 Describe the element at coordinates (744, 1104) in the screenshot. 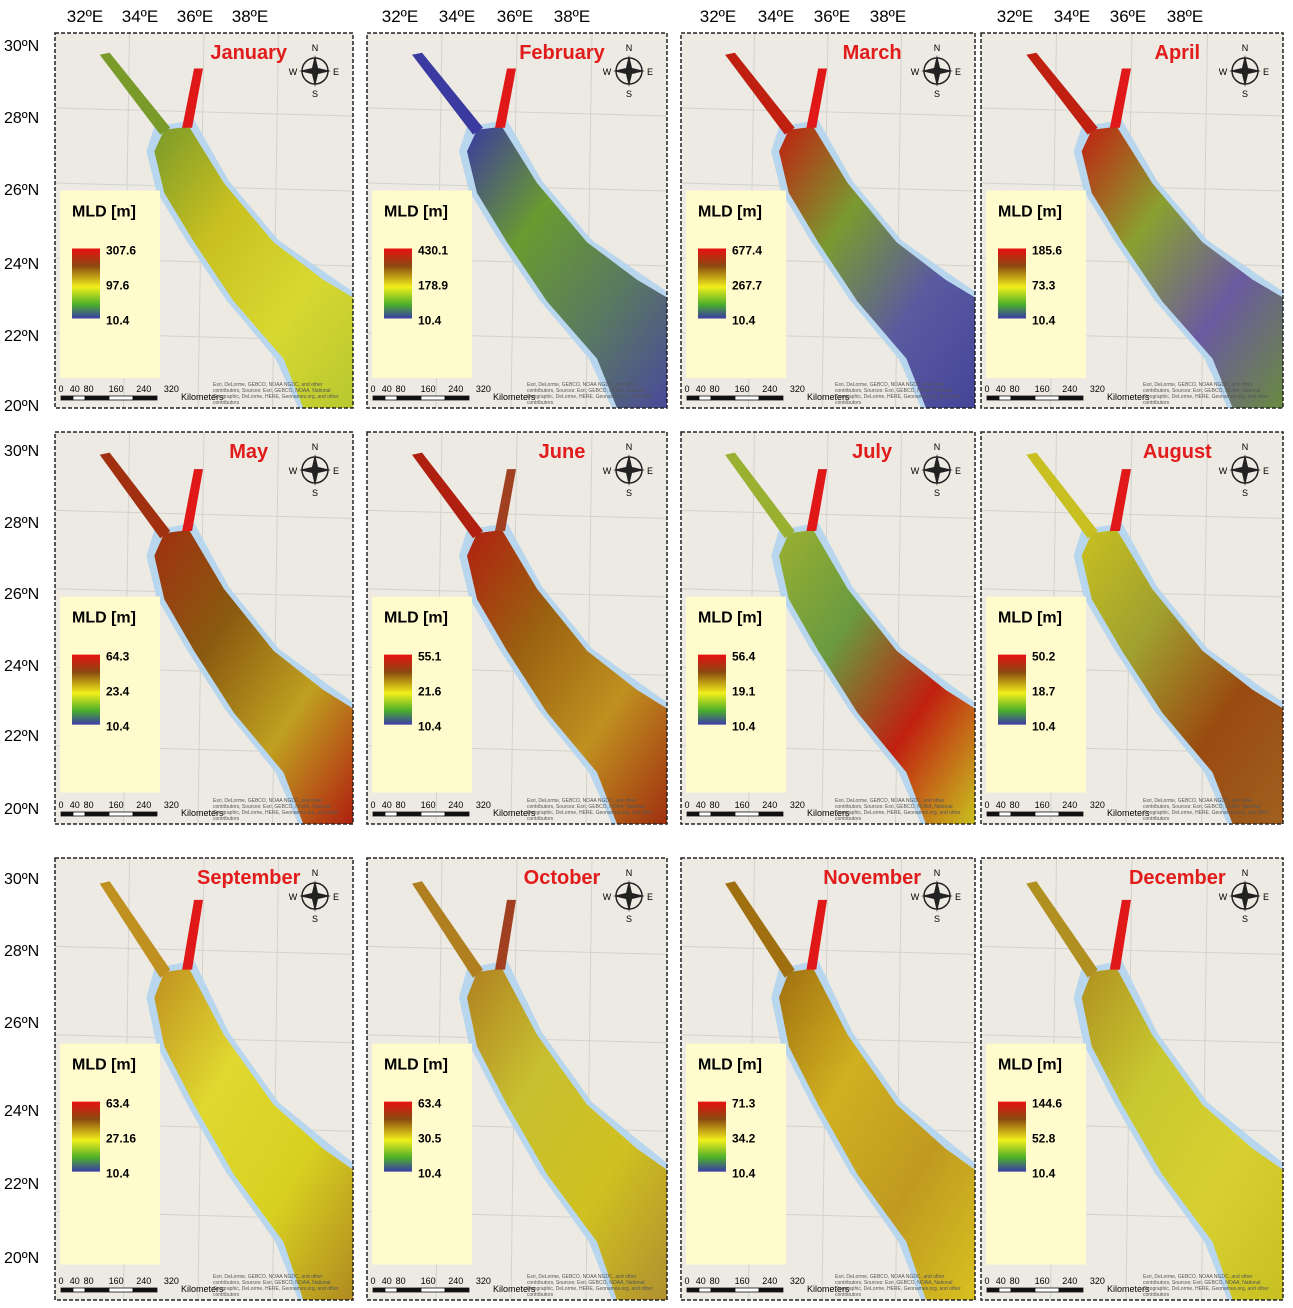

I see `legend-value: 71.3` at that location.